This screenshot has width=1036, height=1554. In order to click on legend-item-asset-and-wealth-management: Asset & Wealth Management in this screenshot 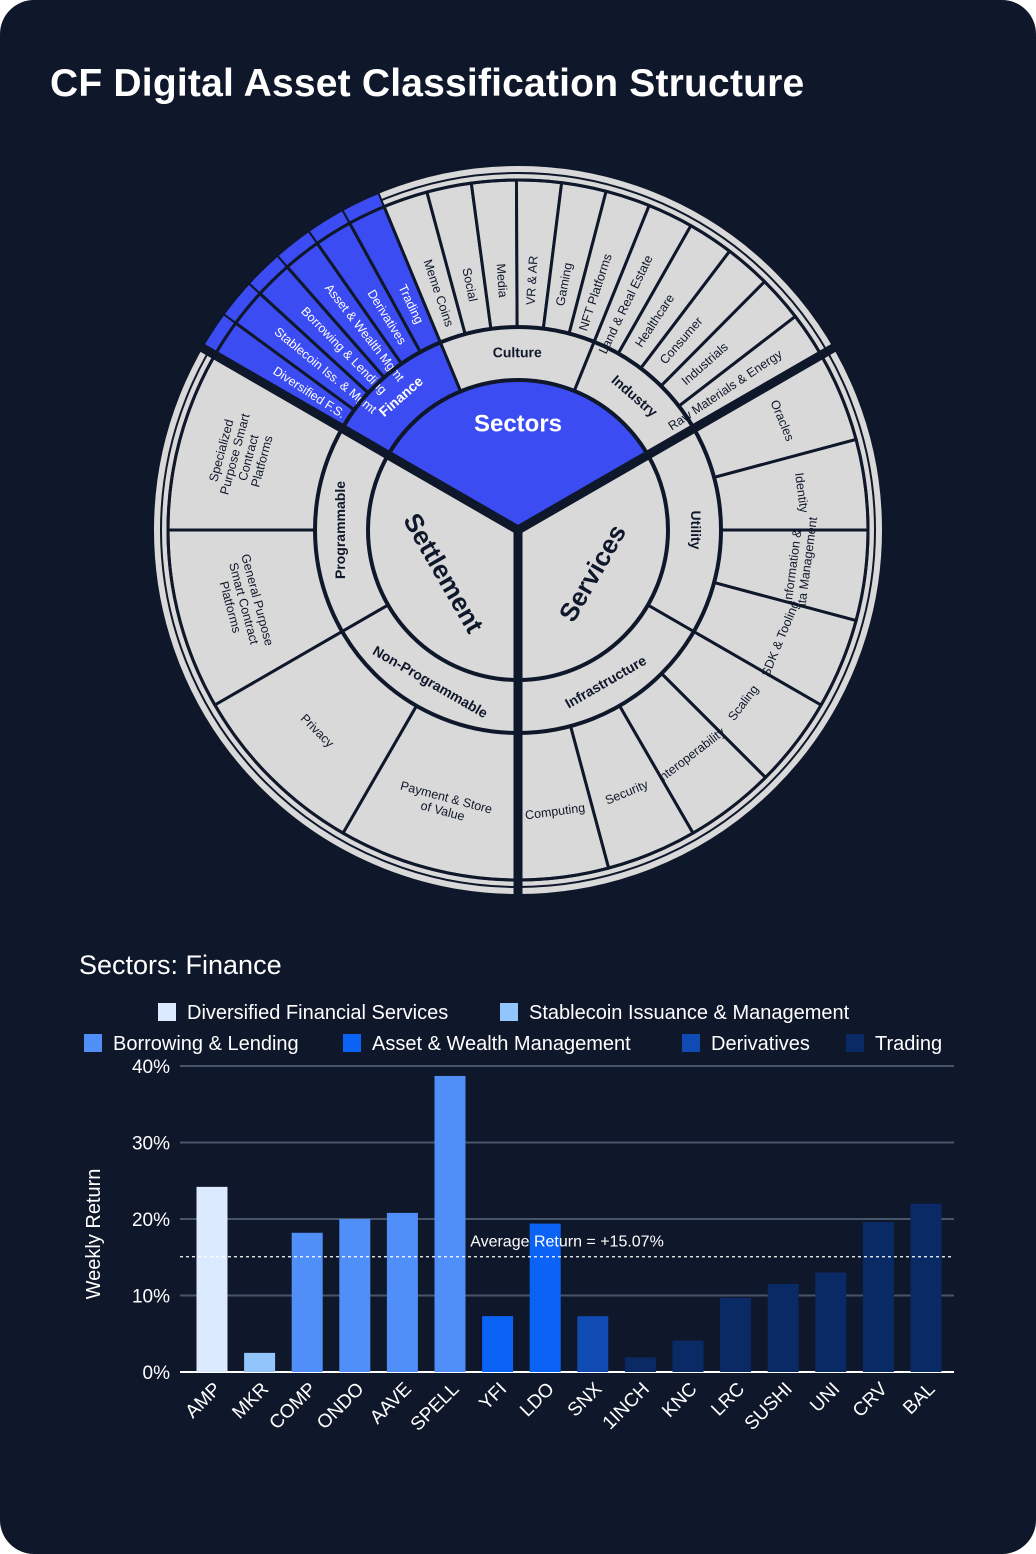, I will do `click(487, 1044)`.